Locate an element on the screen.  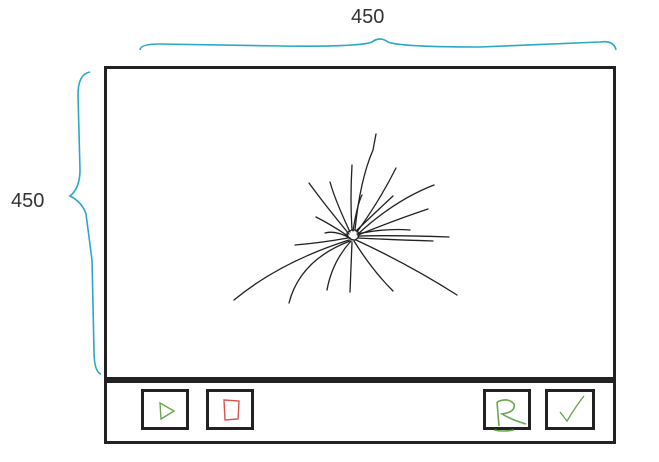
bottom-toolbar is located at coordinates (360, 410).